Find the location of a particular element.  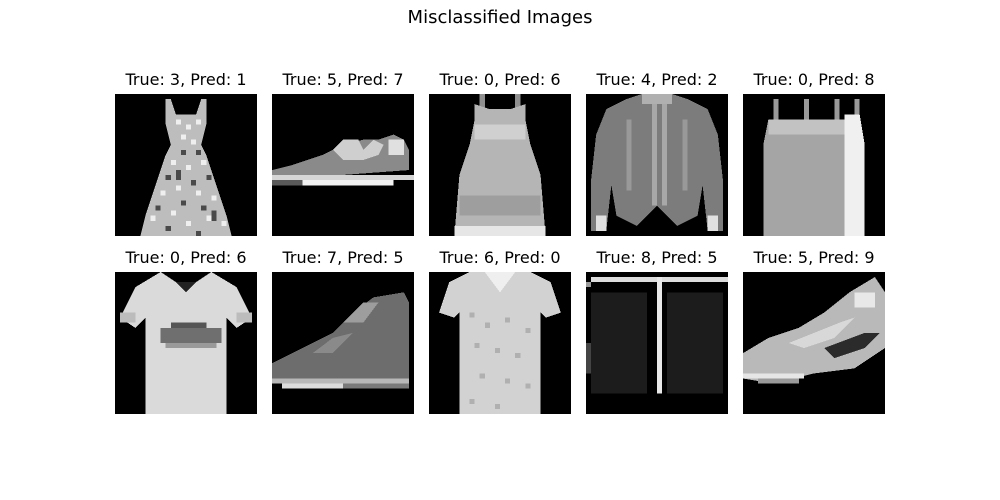

panel-4: True: 4, Pred: 2 is located at coordinates (657, 153).